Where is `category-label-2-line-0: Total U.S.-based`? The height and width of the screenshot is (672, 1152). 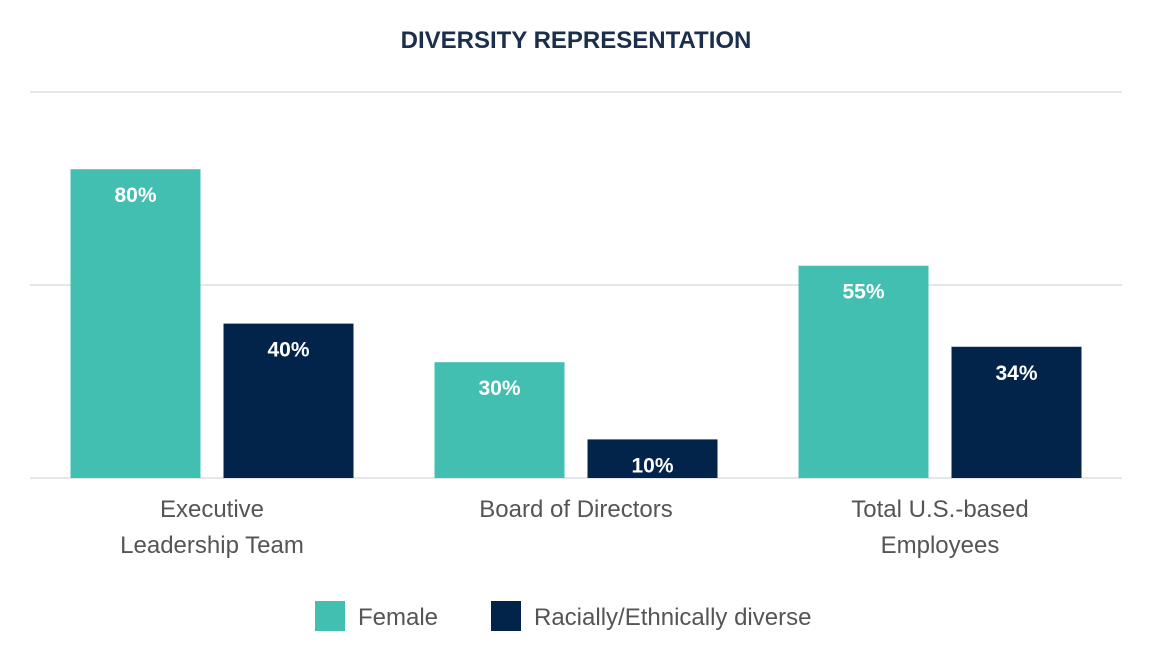
category-label-2-line-0: Total U.S.-based is located at coordinates (939, 509).